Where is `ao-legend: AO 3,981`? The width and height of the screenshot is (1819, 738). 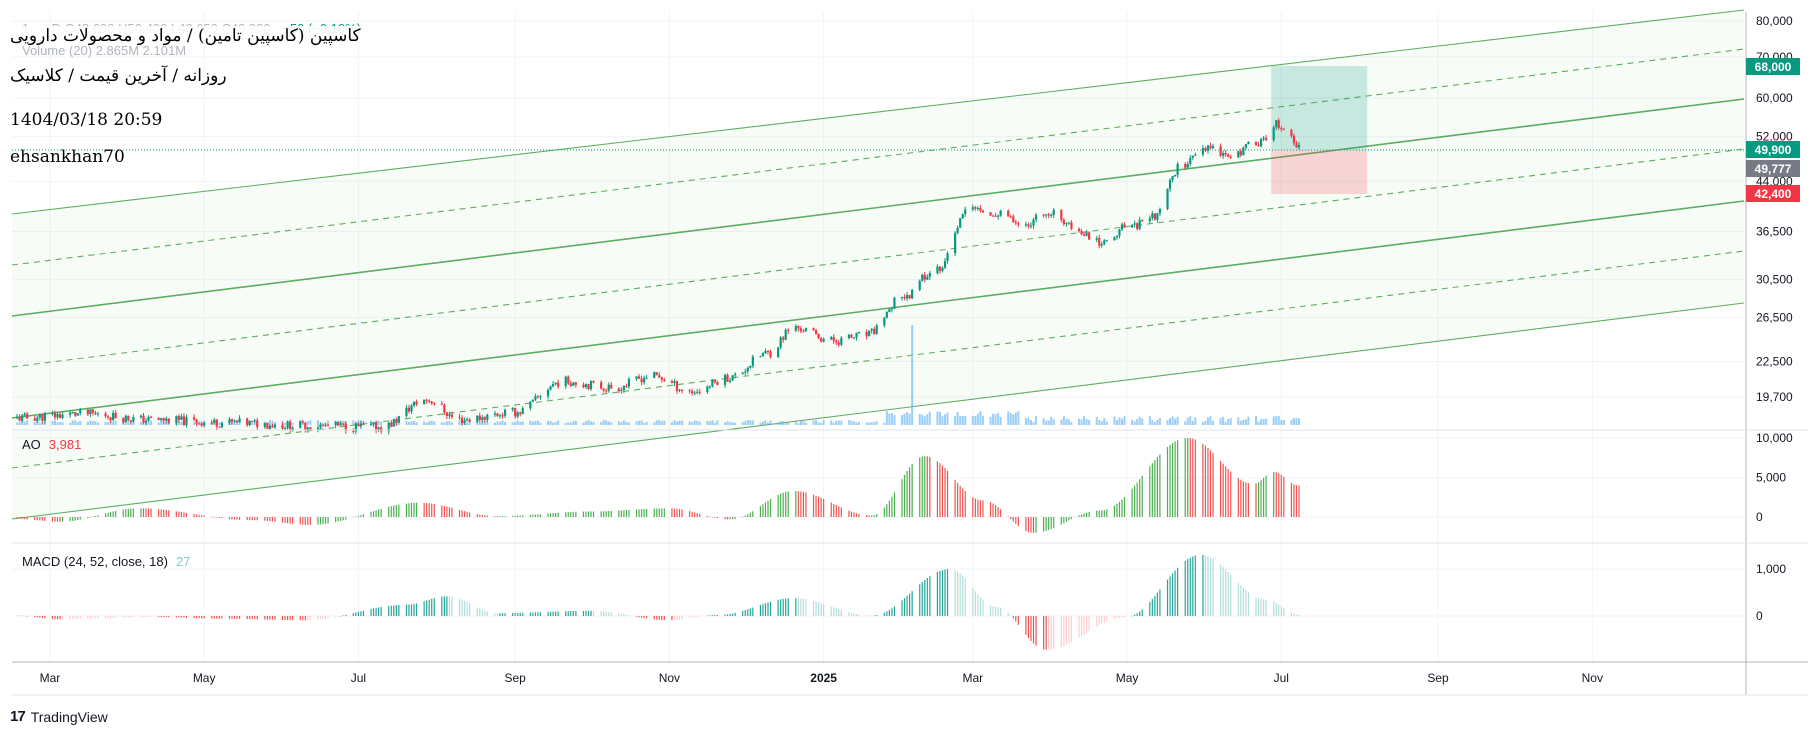
ao-legend: AO 3,981 is located at coordinates (51, 444).